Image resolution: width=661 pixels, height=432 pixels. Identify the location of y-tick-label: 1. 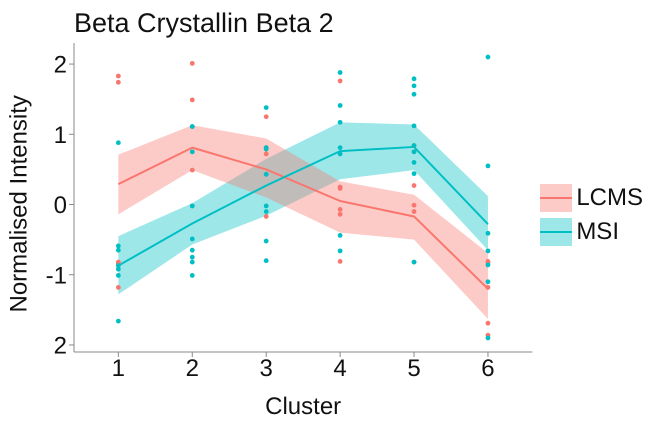
(60, 135).